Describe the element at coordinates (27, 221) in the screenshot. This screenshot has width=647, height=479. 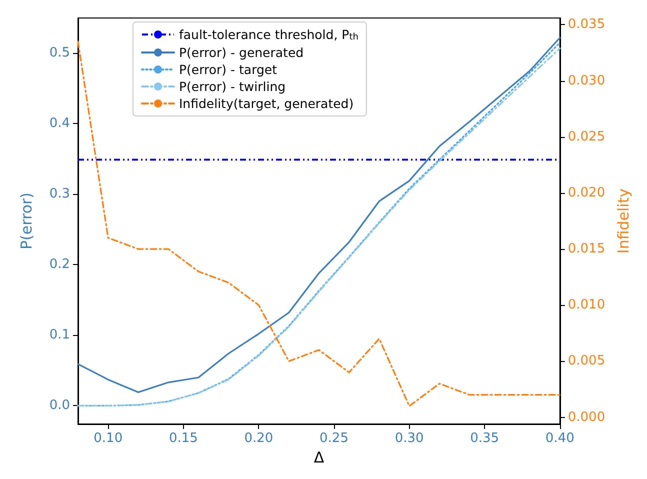
I see `y-axis-title: P(error)` at that location.